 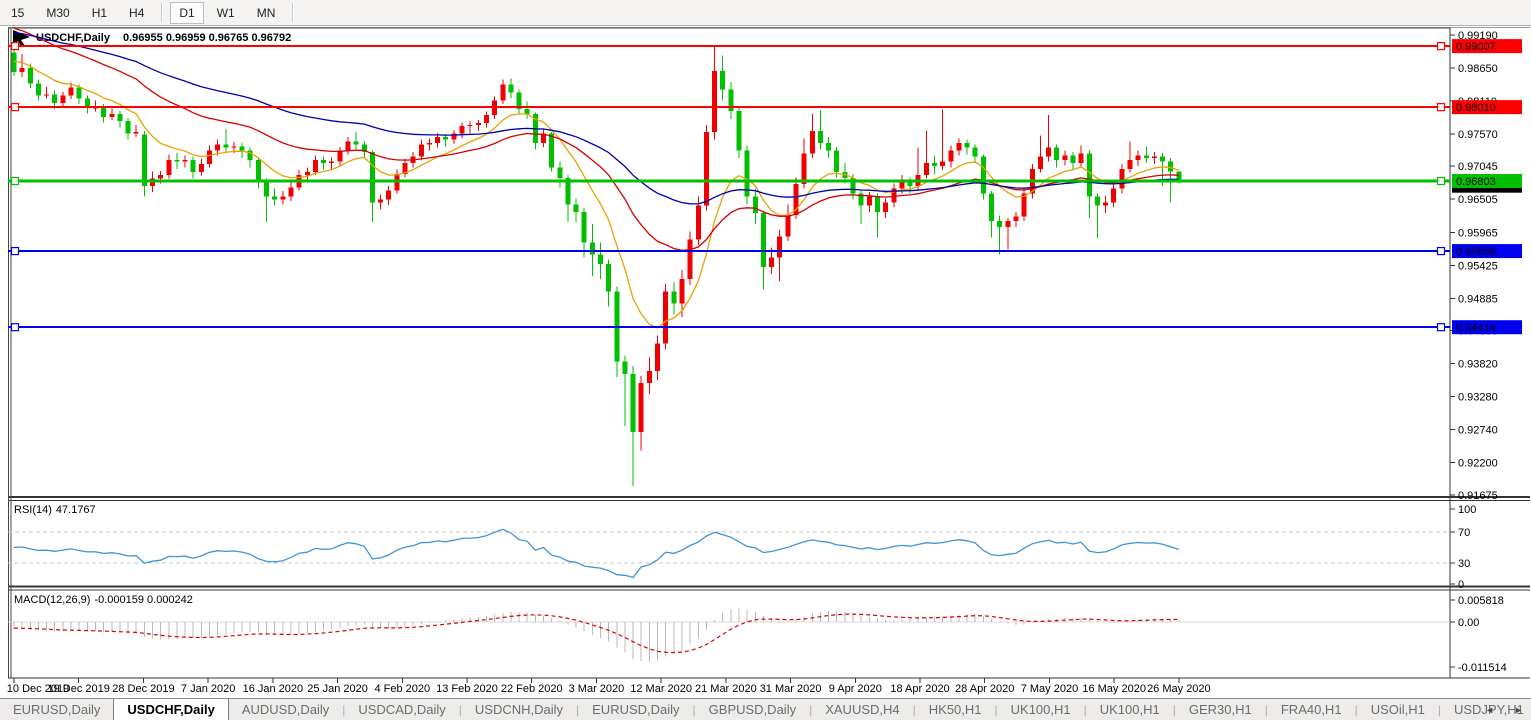 I want to click on timeframe-button-h1: H1, so click(x=99, y=12).